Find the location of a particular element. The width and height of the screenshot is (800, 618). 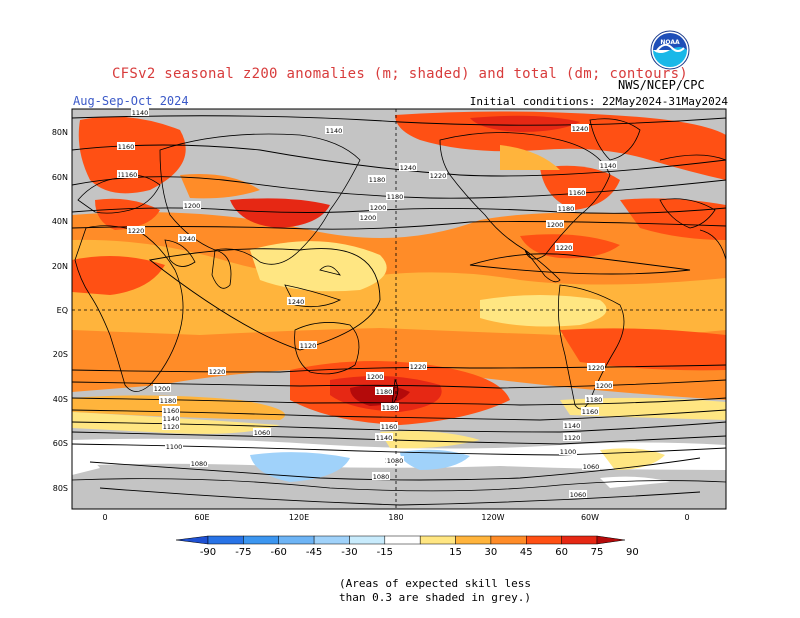

lat-label-4: EQ is located at coordinates (62, 310).